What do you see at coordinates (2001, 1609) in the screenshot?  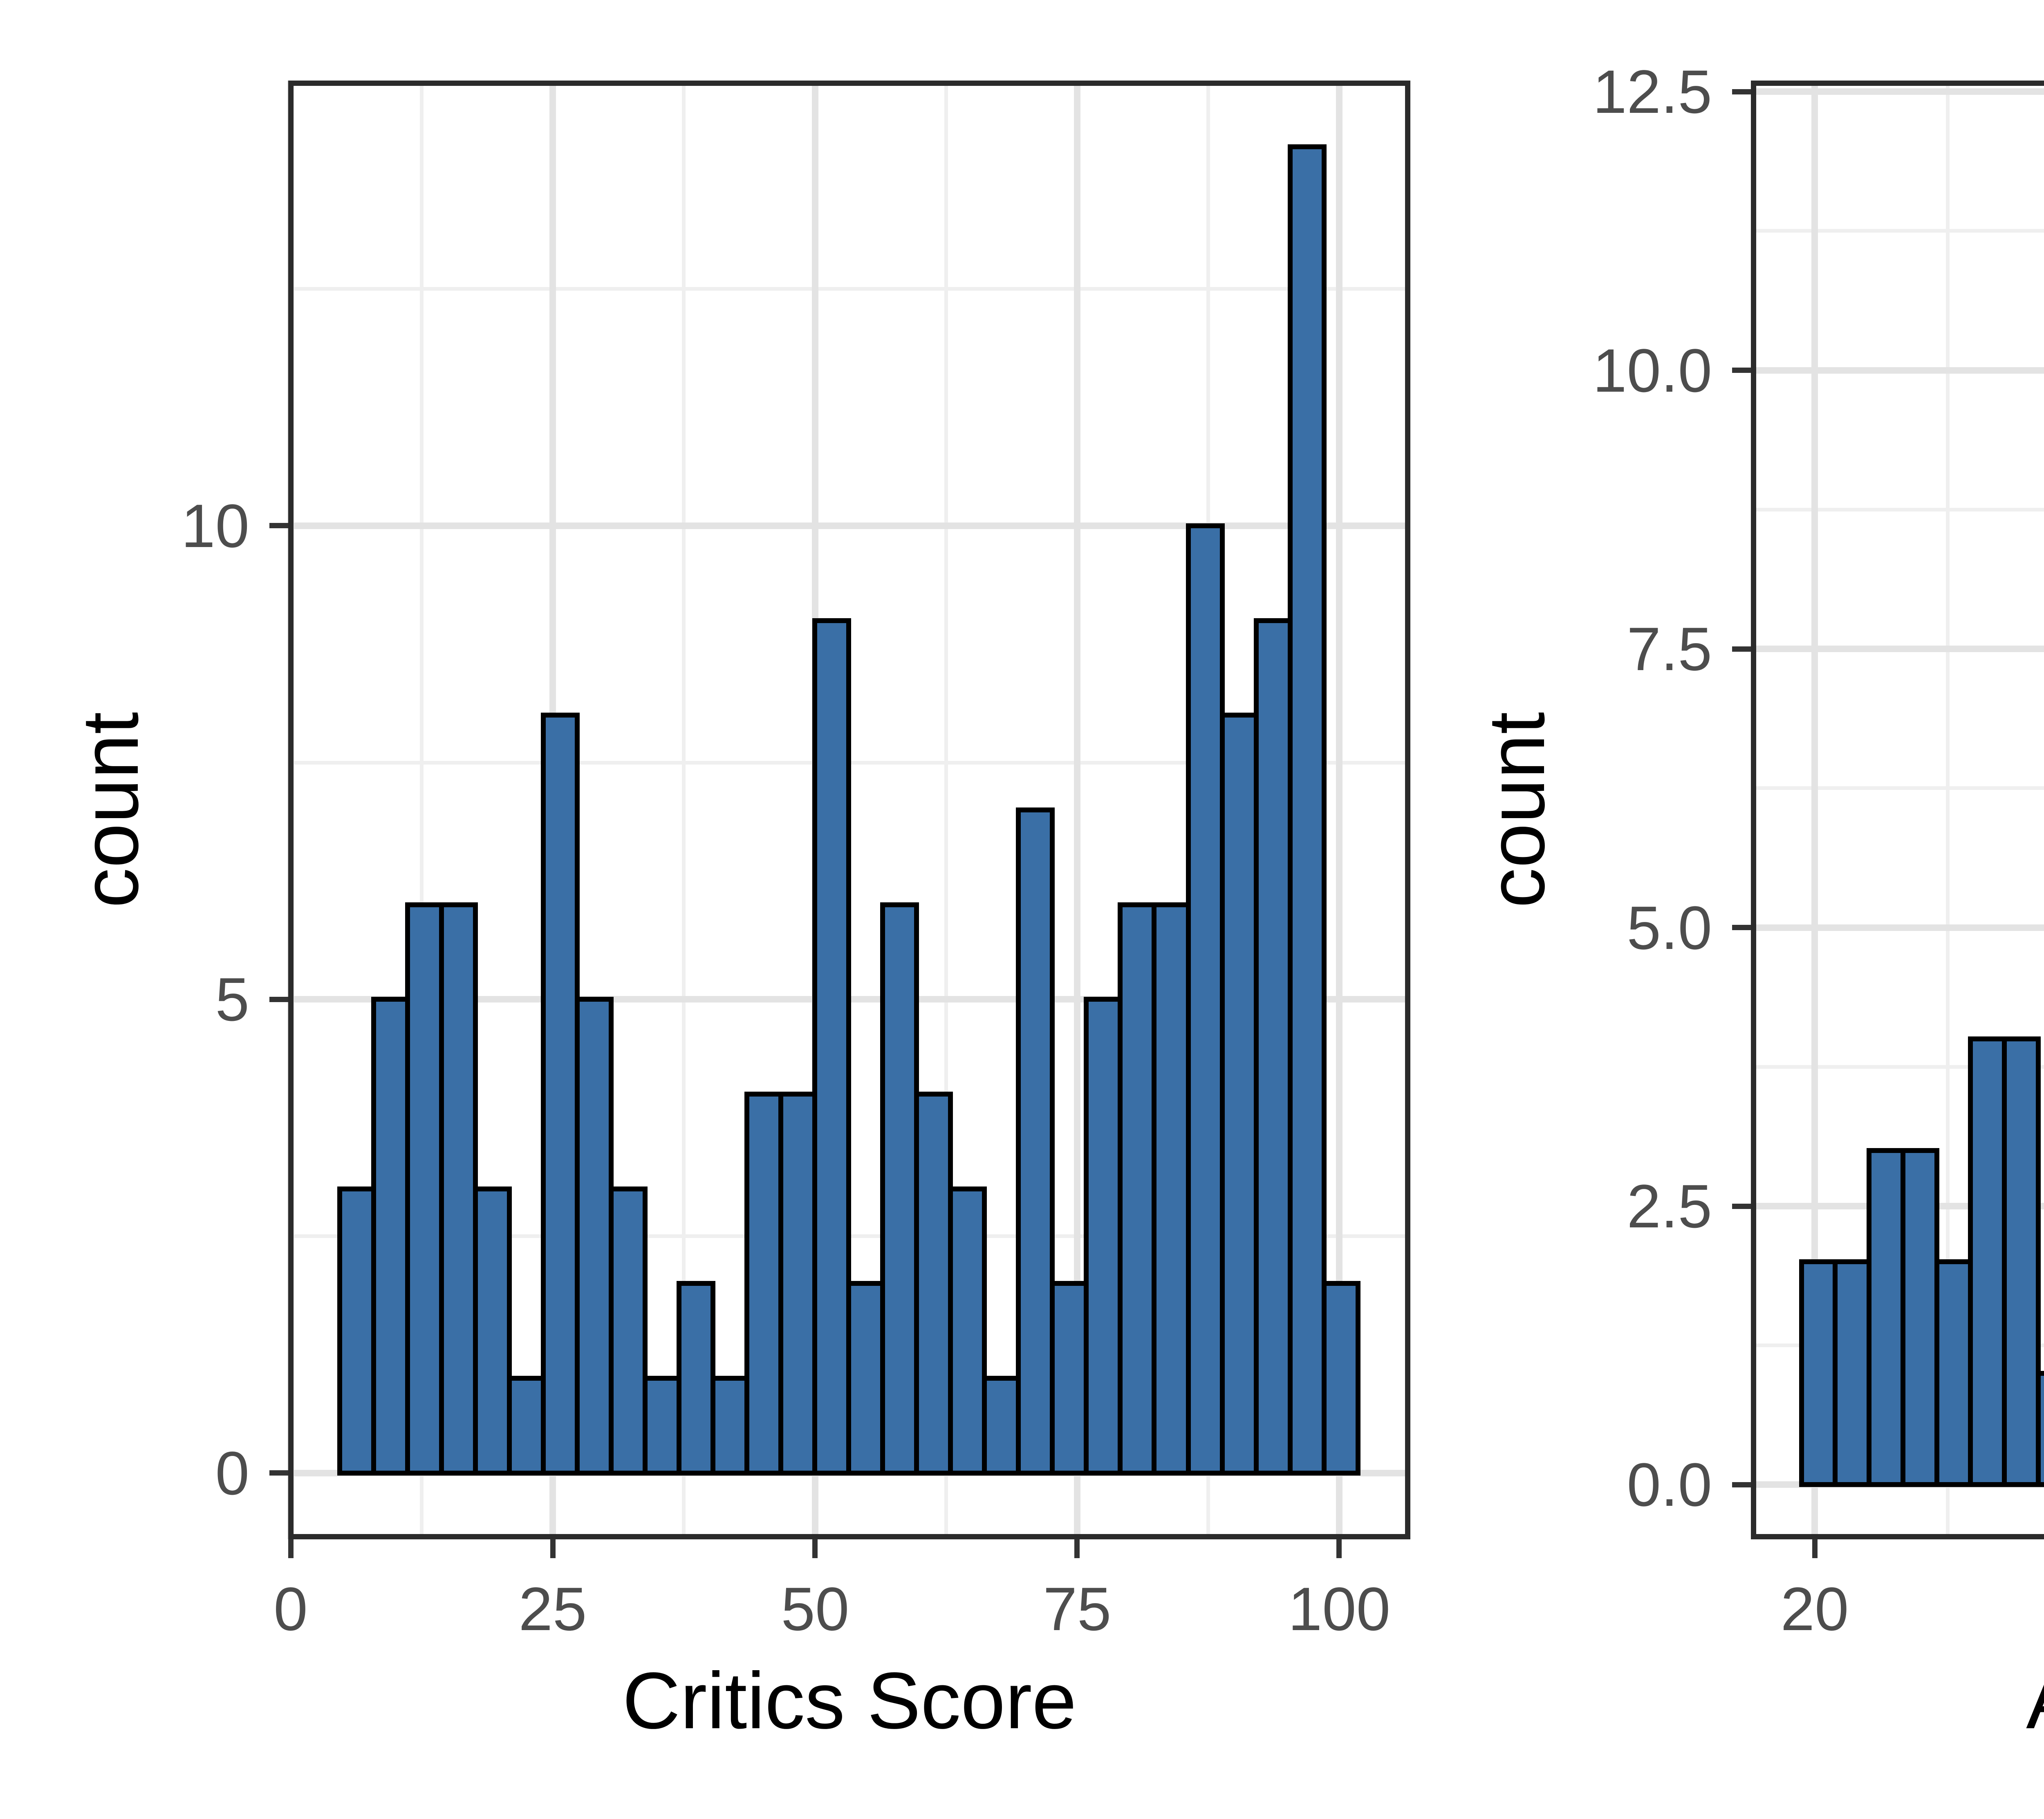 I see `x-tick-label: 40` at bounding box center [2001, 1609].